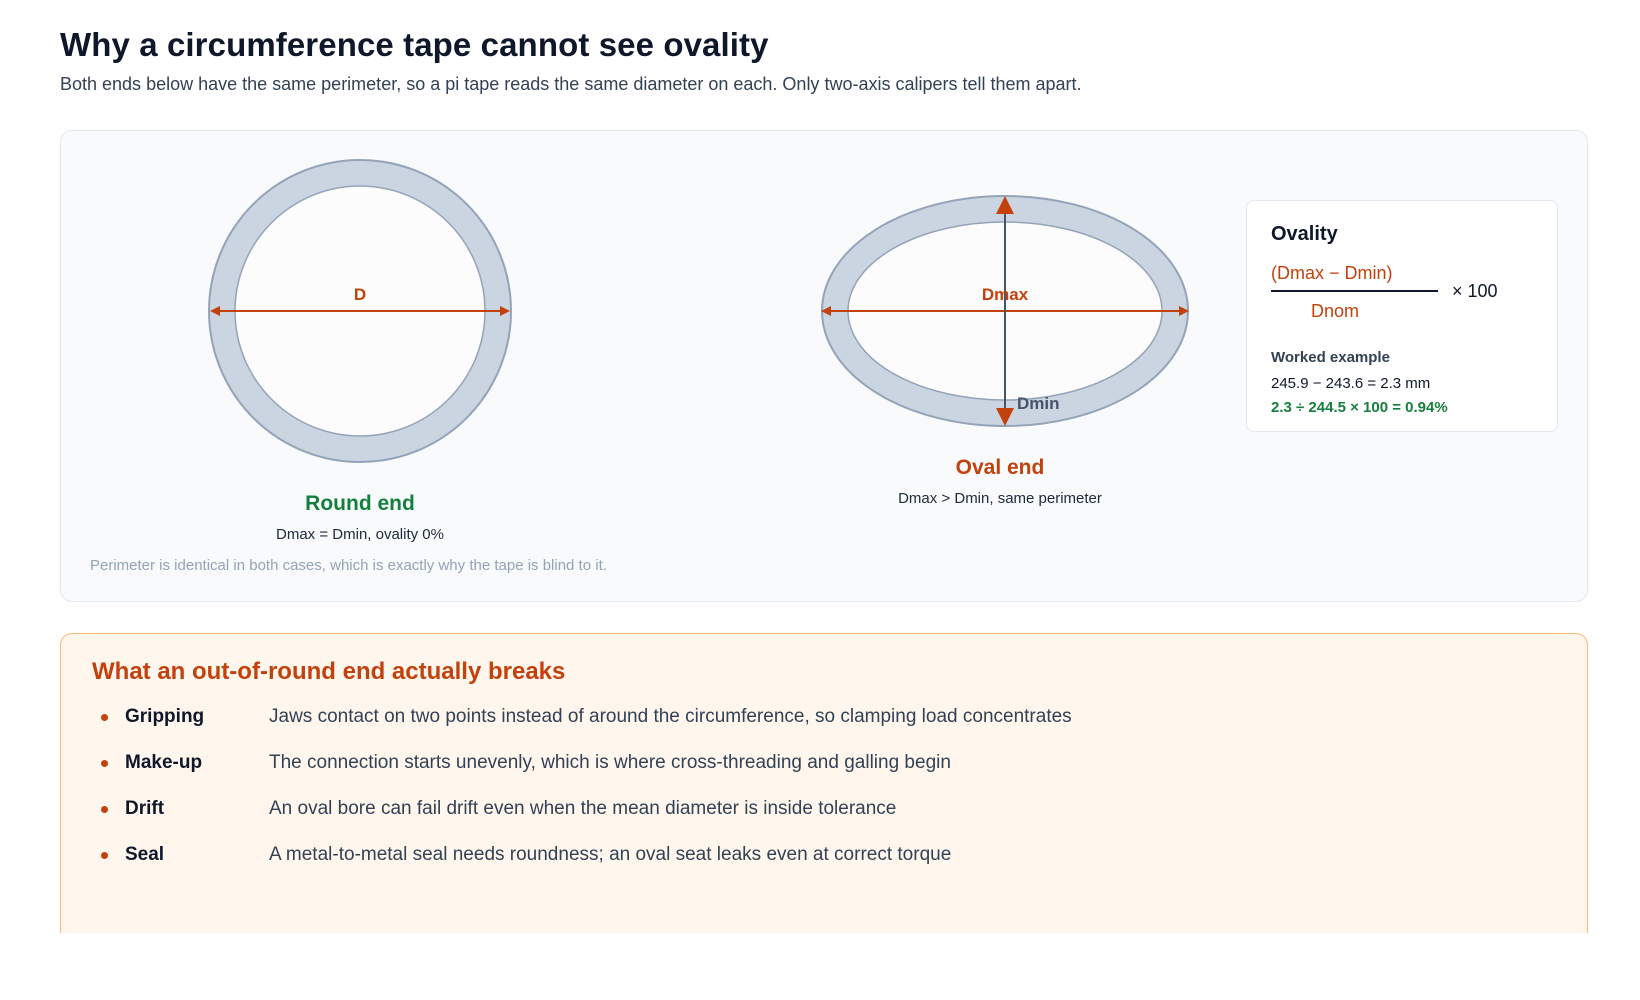  Describe the element at coordinates (1335, 311) in the screenshot. I see `formula-denominator: Dnom` at that location.